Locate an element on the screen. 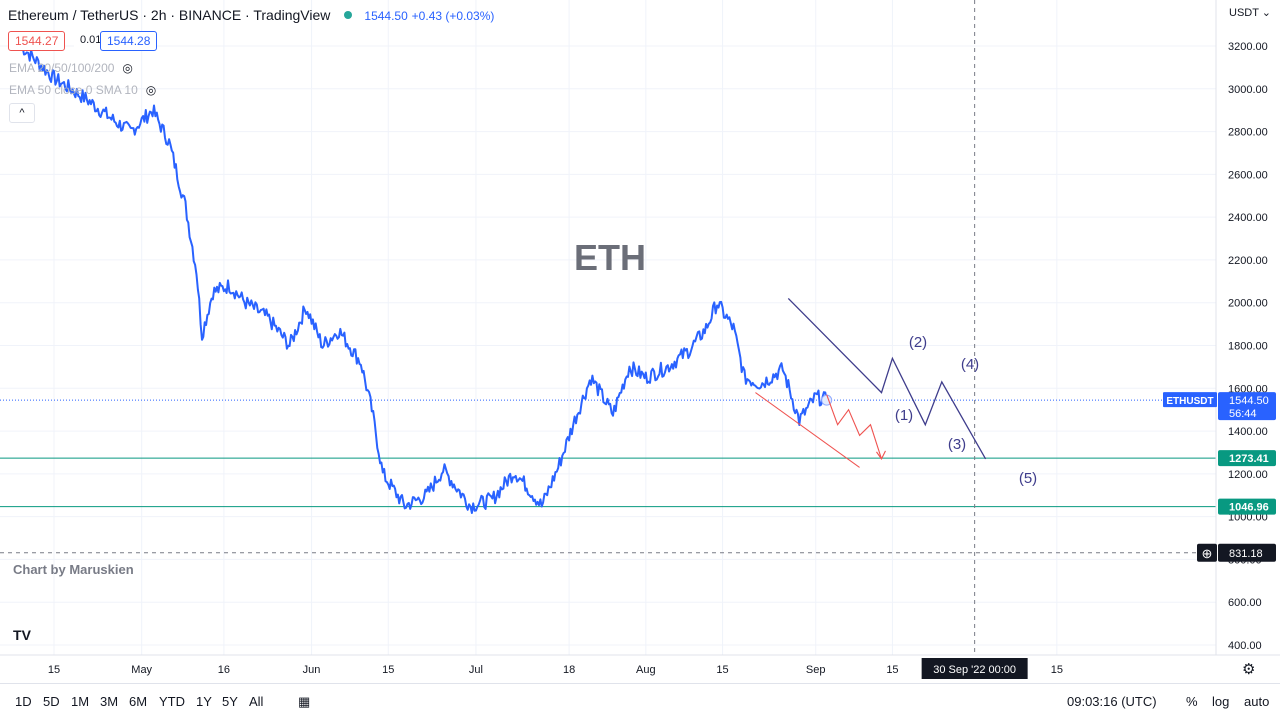 This screenshot has height=720, width=1280. arrow-head-icon is located at coordinates (881, 455).